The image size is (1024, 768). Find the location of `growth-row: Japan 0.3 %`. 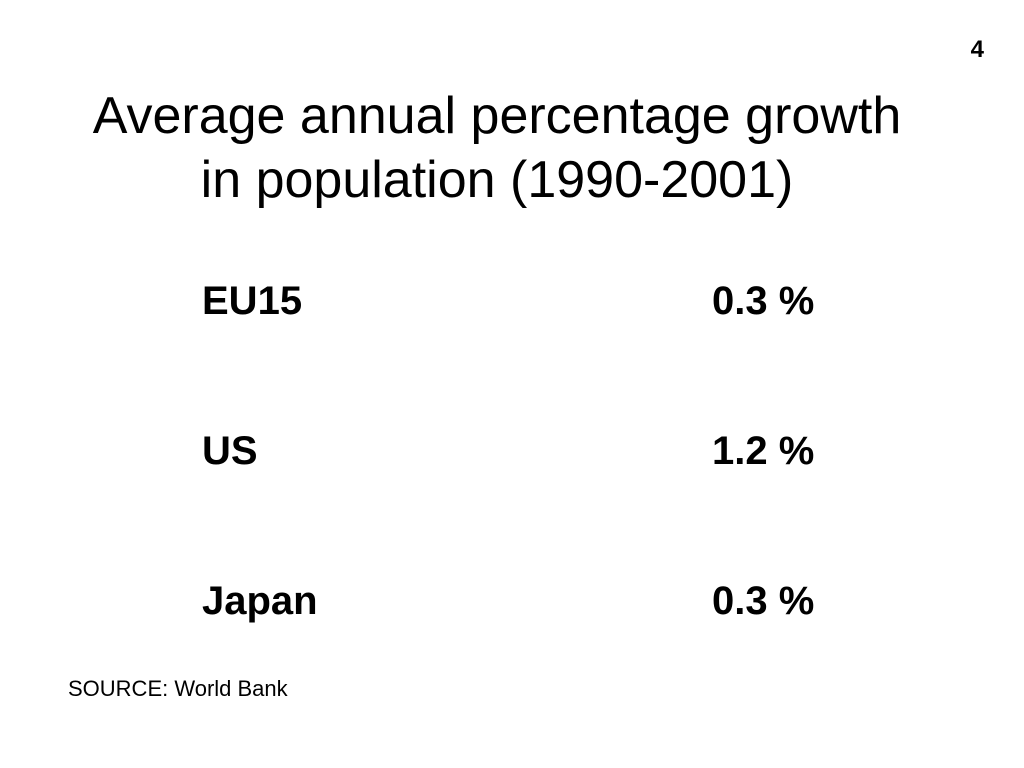

growth-row: Japan 0.3 % is located at coordinates (512, 601).